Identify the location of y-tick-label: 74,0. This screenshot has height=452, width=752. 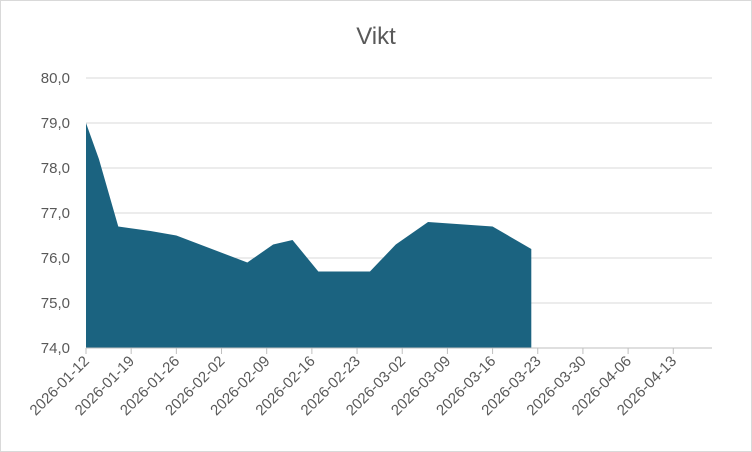
(55, 348).